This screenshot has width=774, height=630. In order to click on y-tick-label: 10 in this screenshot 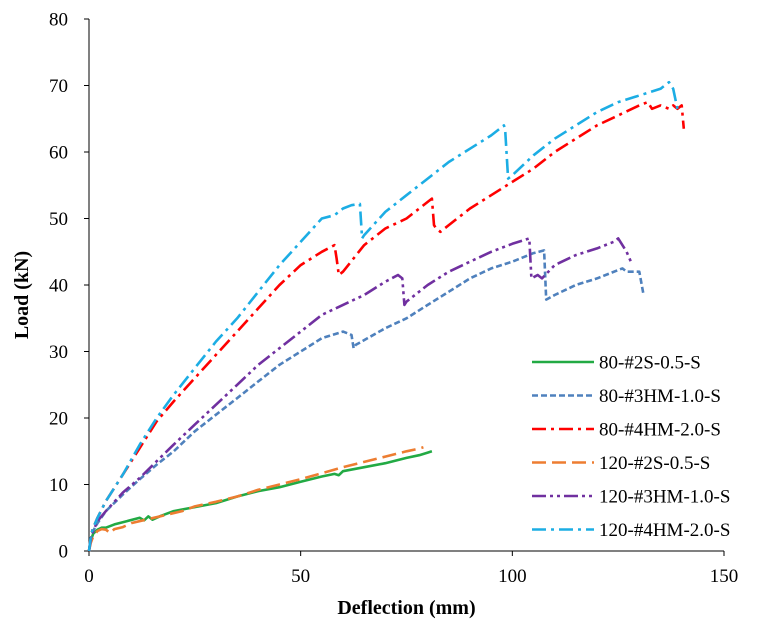, I will do `click(58, 485)`.